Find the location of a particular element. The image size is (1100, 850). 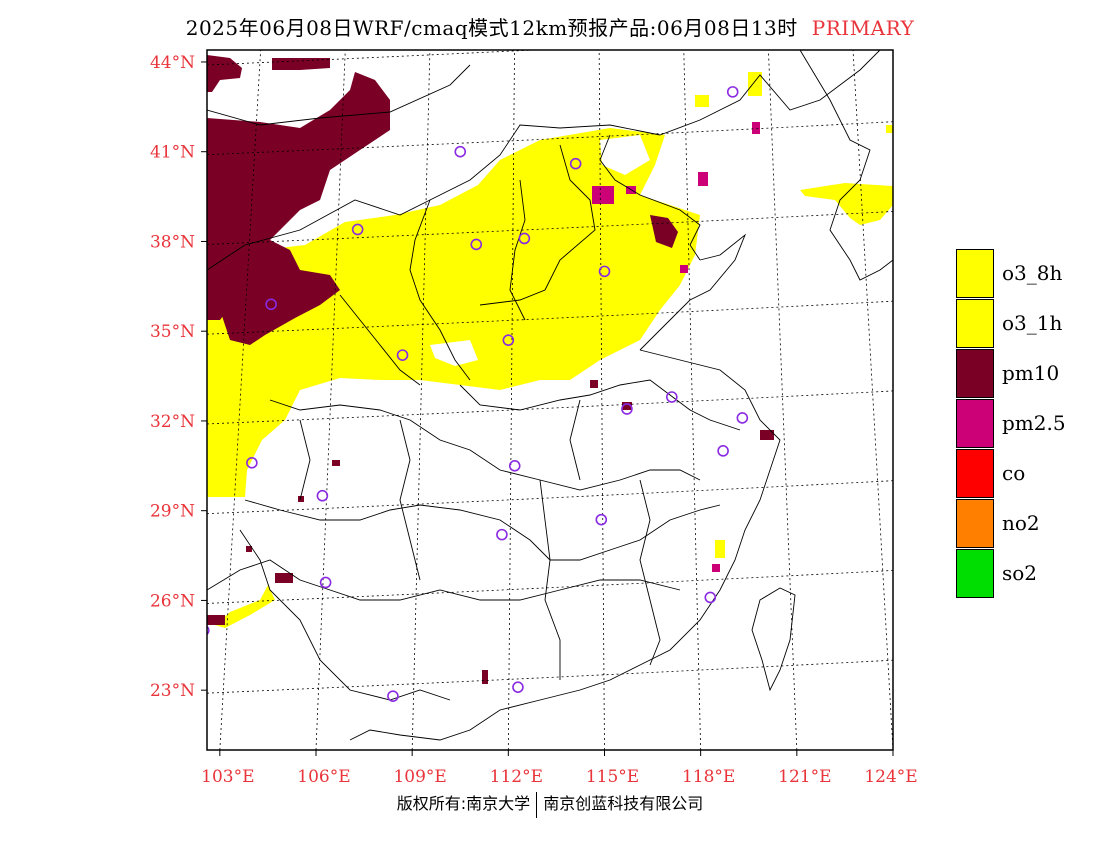

copyright-right: 南京创蓝科技有限公司 is located at coordinates (623, 803).